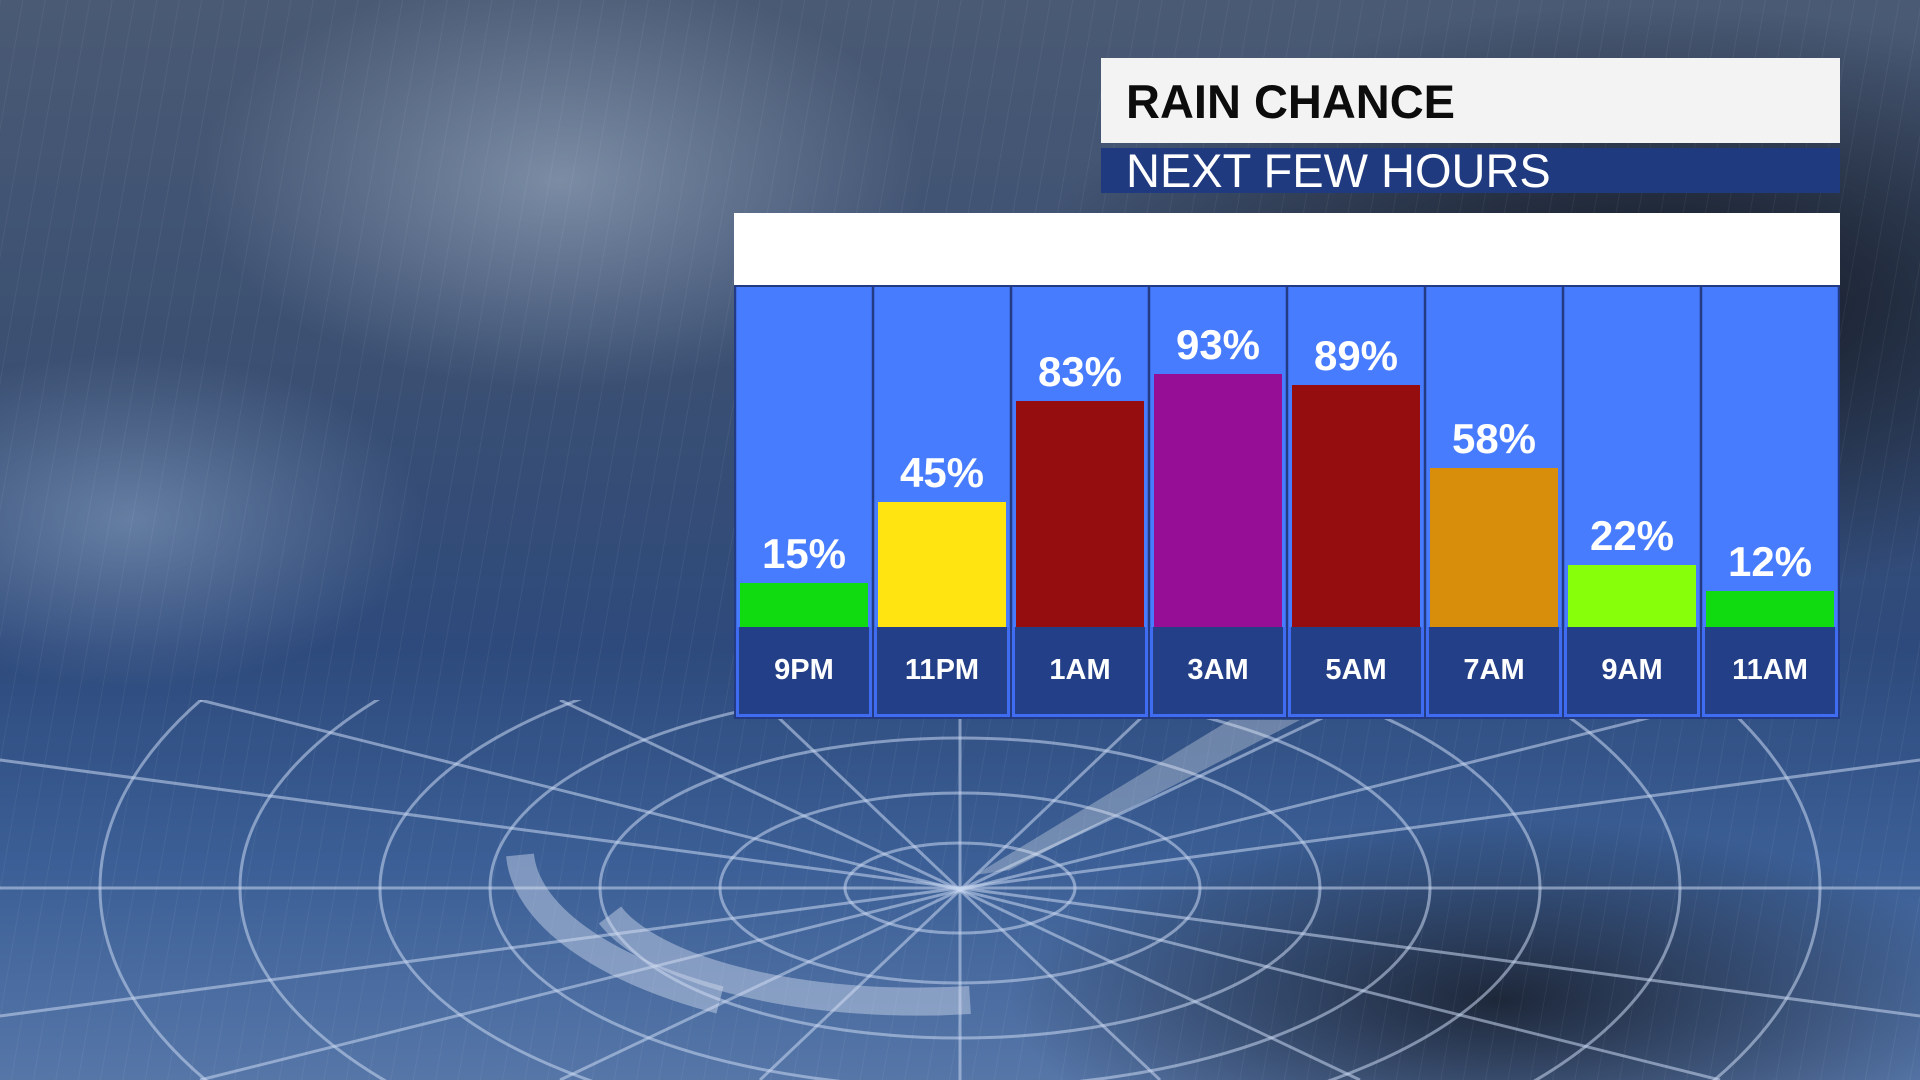  What do you see at coordinates (804, 553) in the screenshot?
I see `percent-label: 15%` at bounding box center [804, 553].